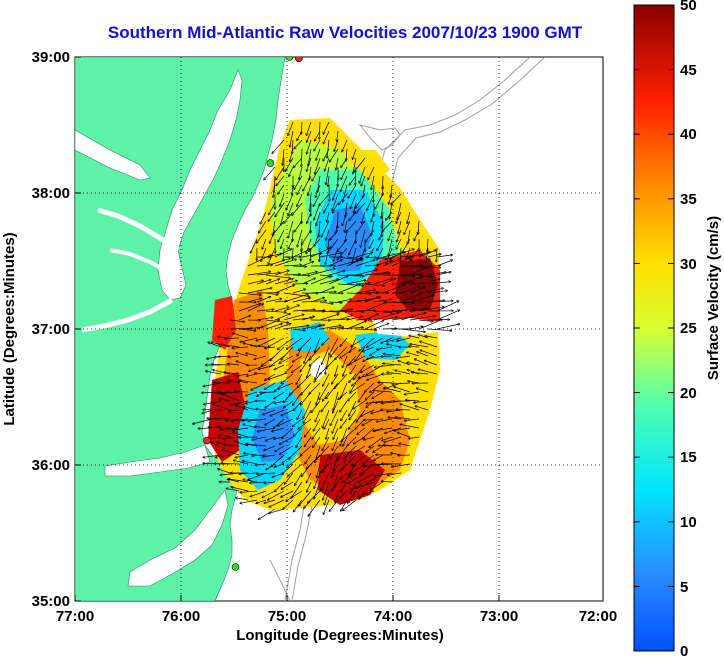  I want to click on x-tick-label: 74:00, so click(393, 616).